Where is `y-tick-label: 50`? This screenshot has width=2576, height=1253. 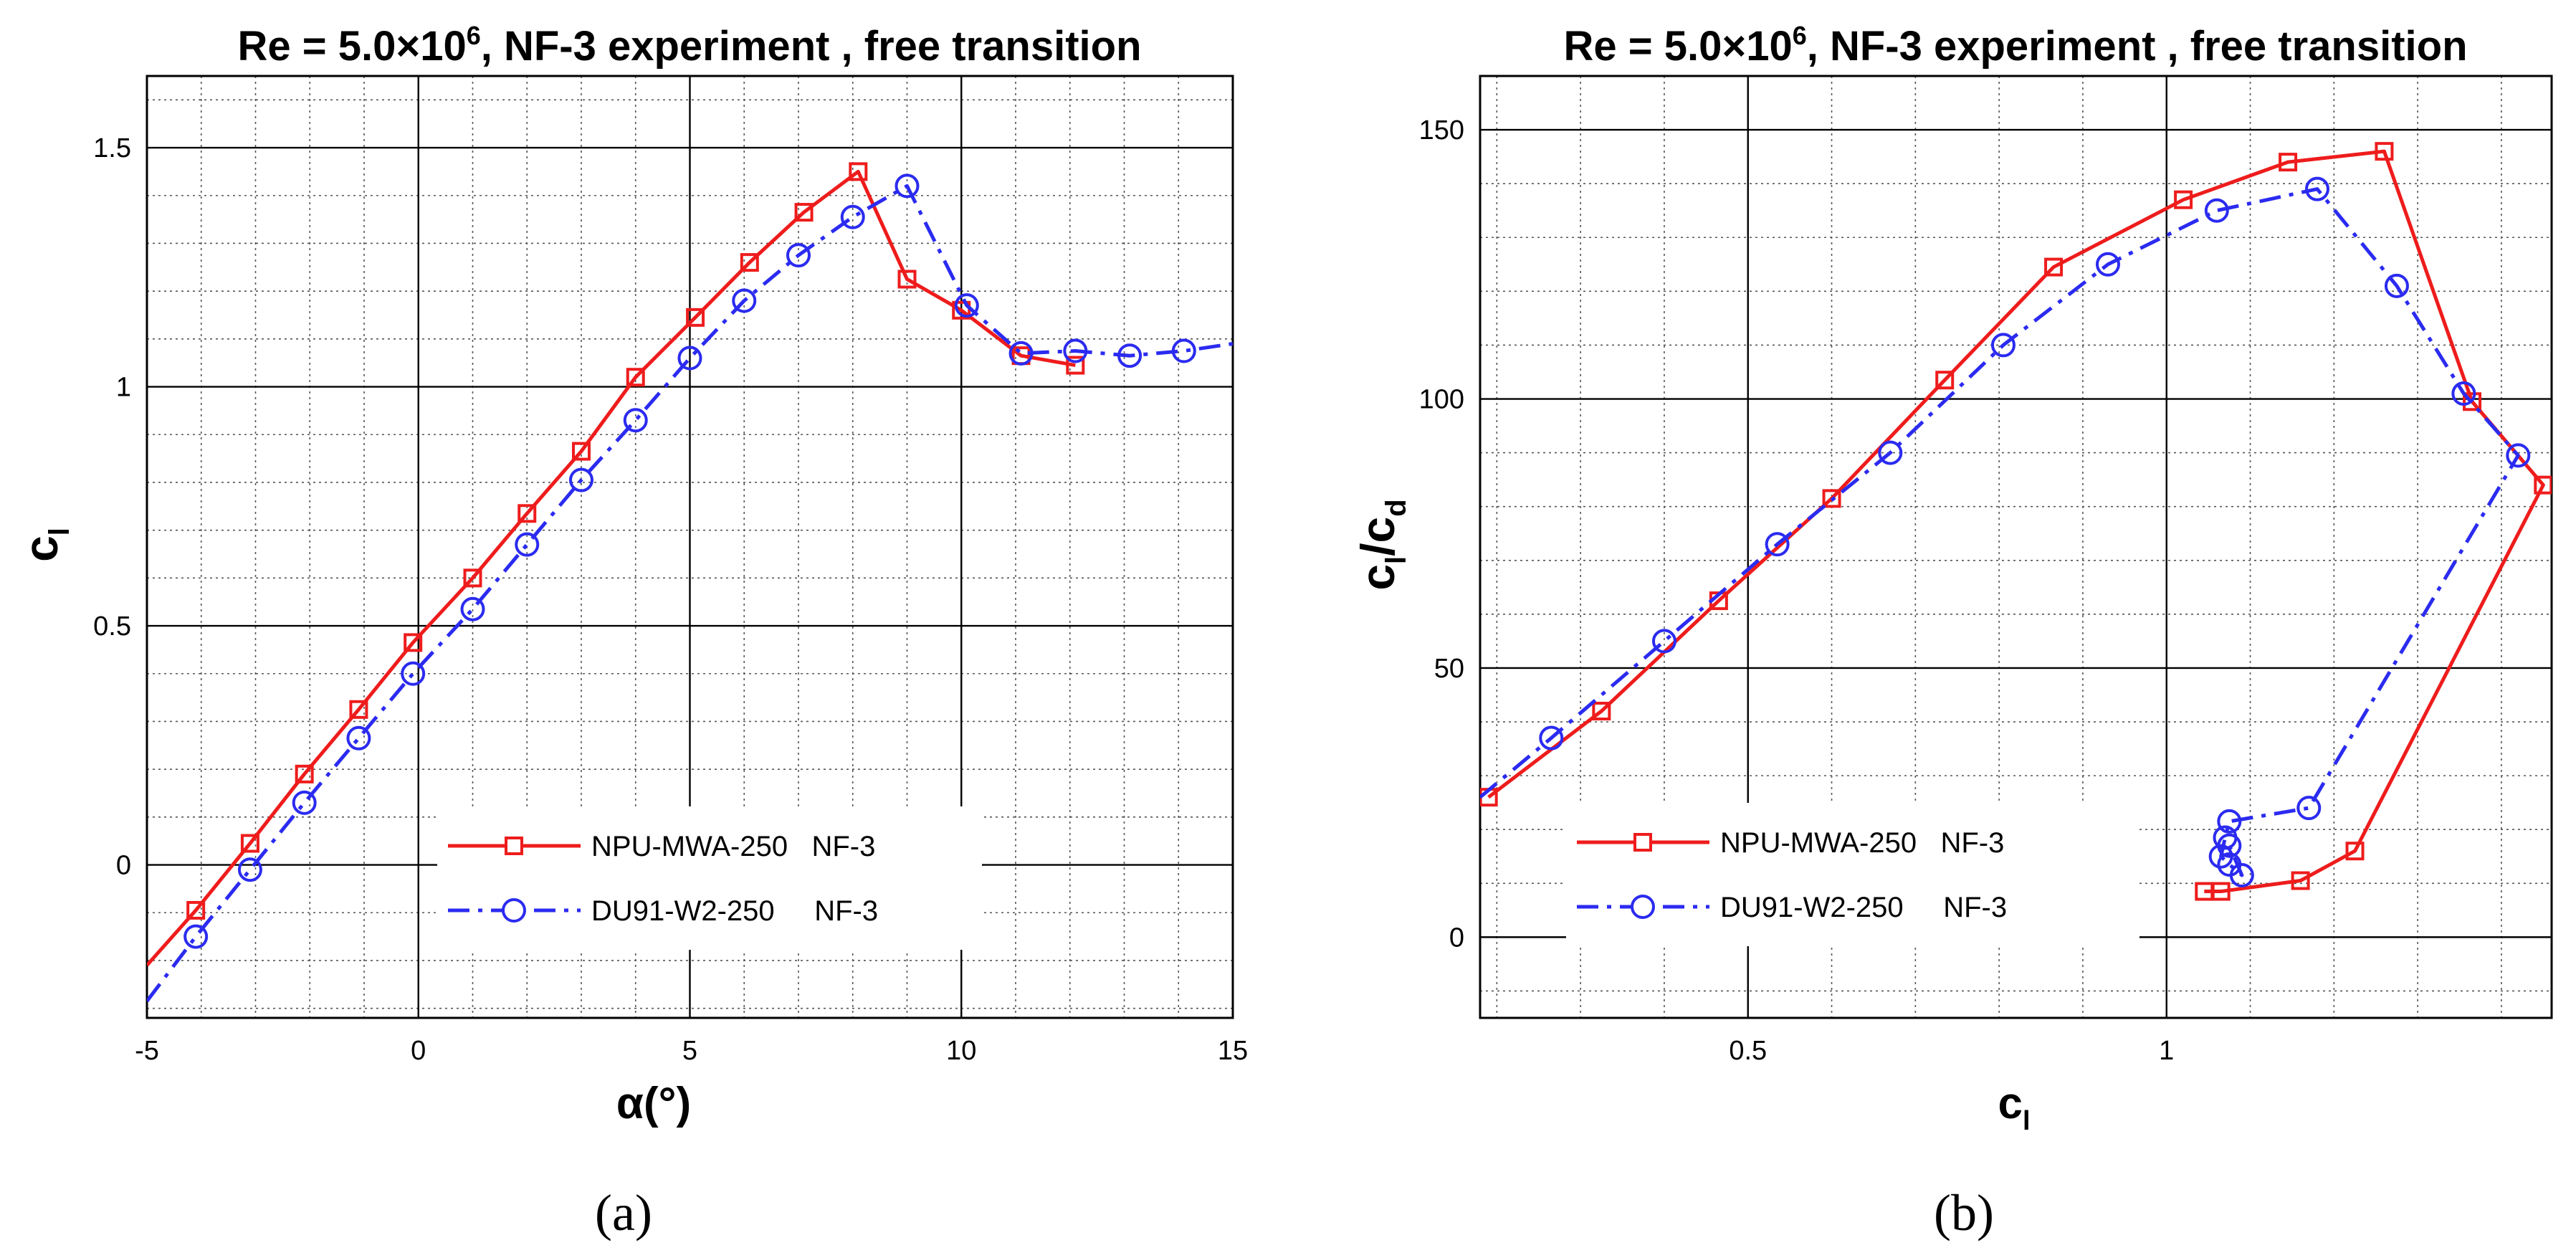 y-tick-label: 50 is located at coordinates (1449, 669).